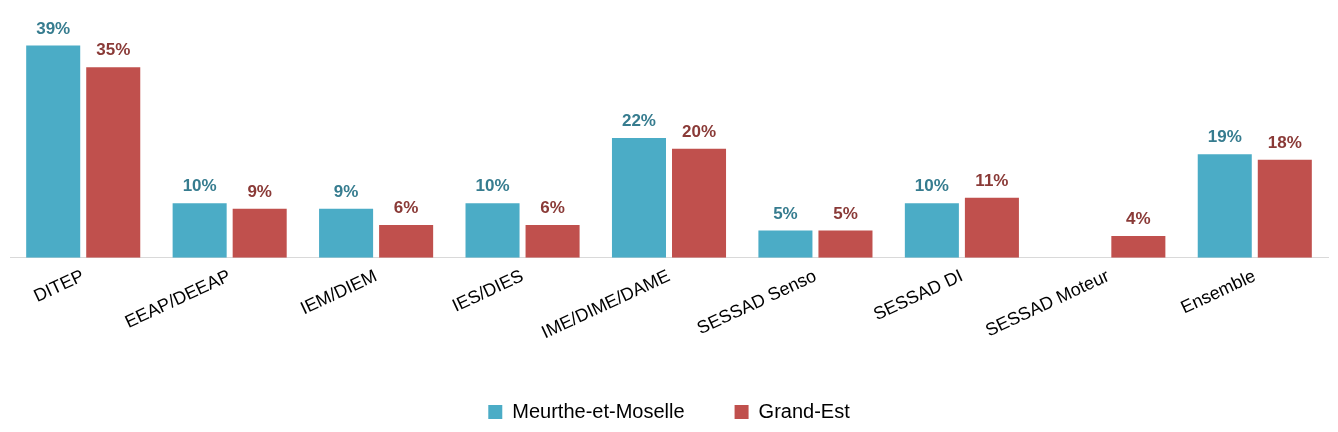 The width and height of the screenshot is (1338, 432). Describe the element at coordinates (638, 121) in the screenshot. I see `data-label: 22%` at that location.